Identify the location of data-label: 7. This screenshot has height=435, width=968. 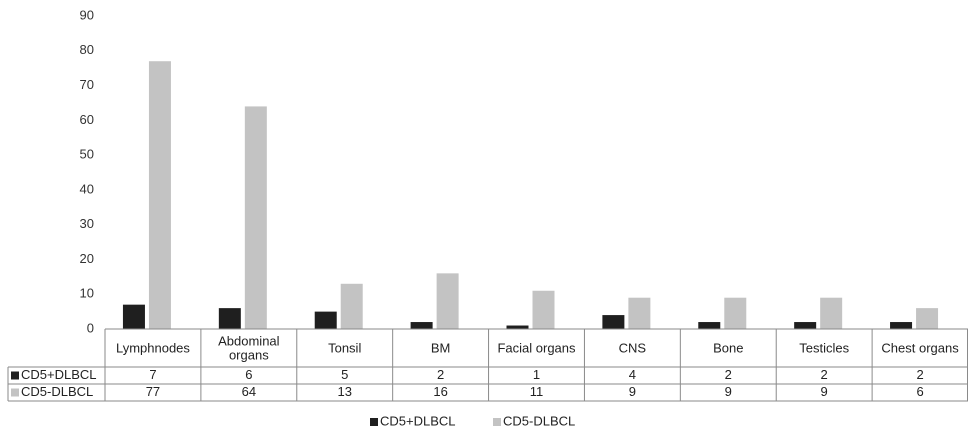
(152, 374).